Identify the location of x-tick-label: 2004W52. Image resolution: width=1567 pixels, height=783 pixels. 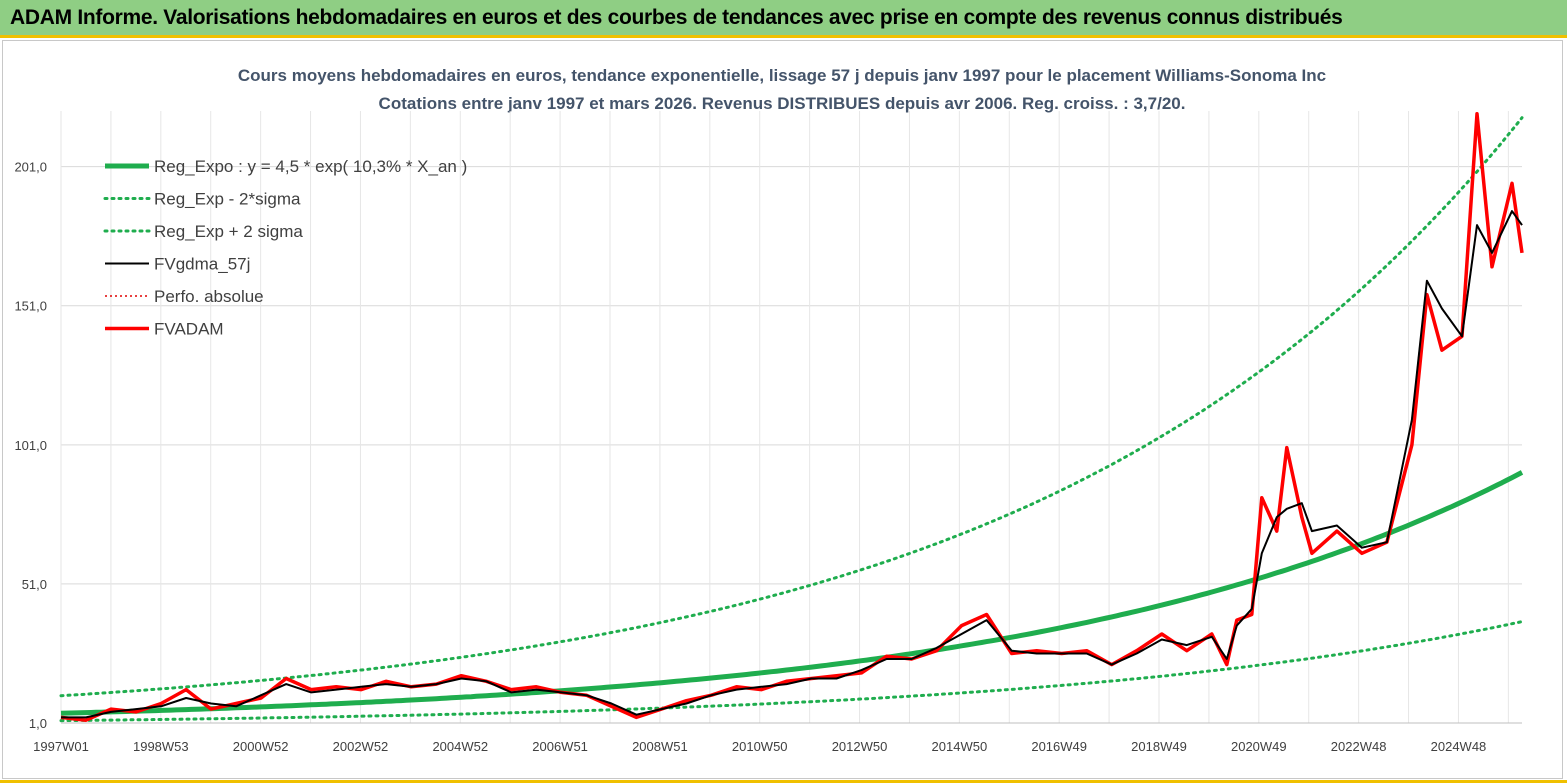
(460, 746).